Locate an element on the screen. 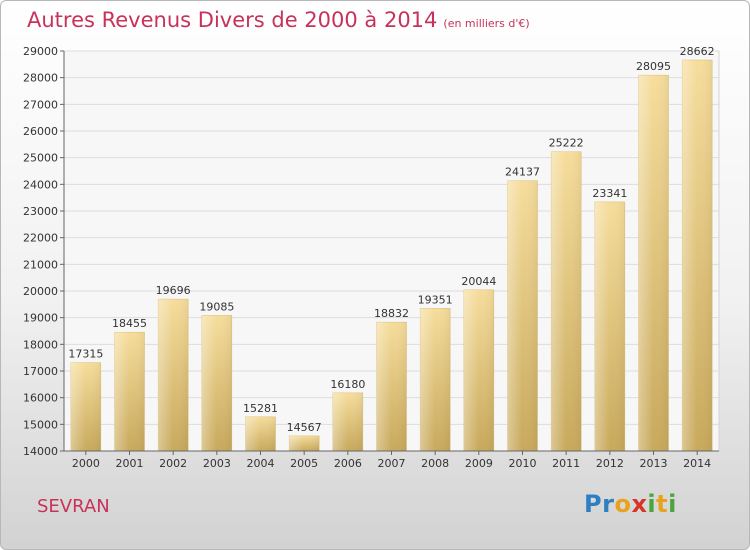 The height and width of the screenshot is (550, 750). x-tick-label: 2010 is located at coordinates (523, 463).